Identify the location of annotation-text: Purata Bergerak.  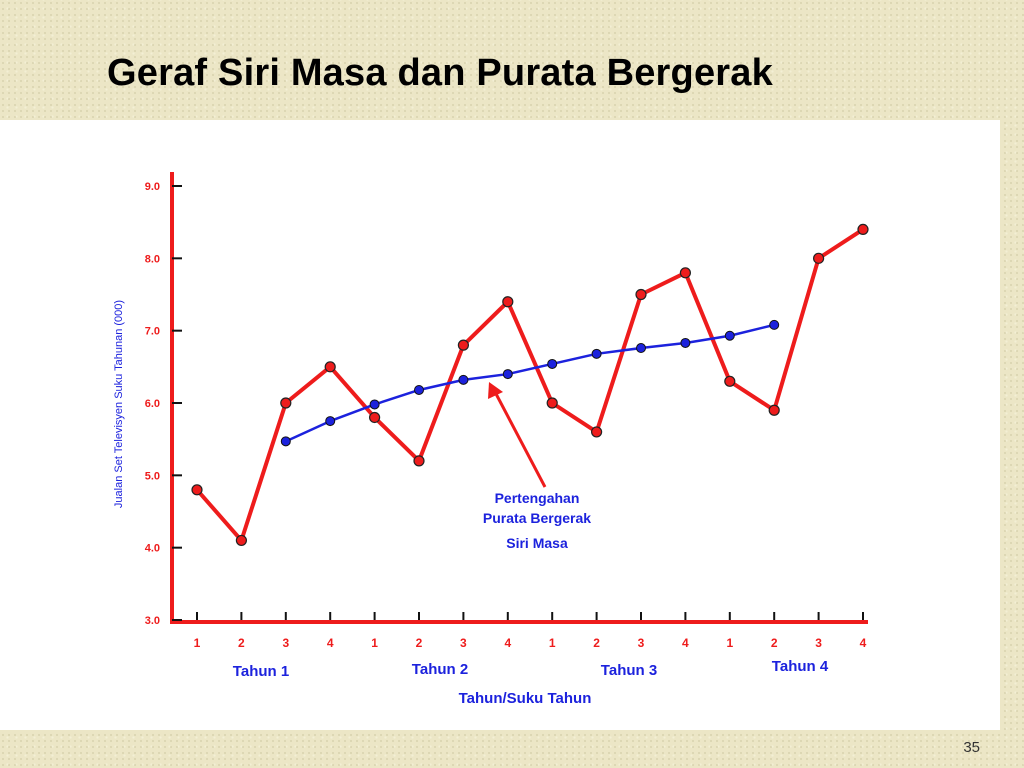
(537, 518).